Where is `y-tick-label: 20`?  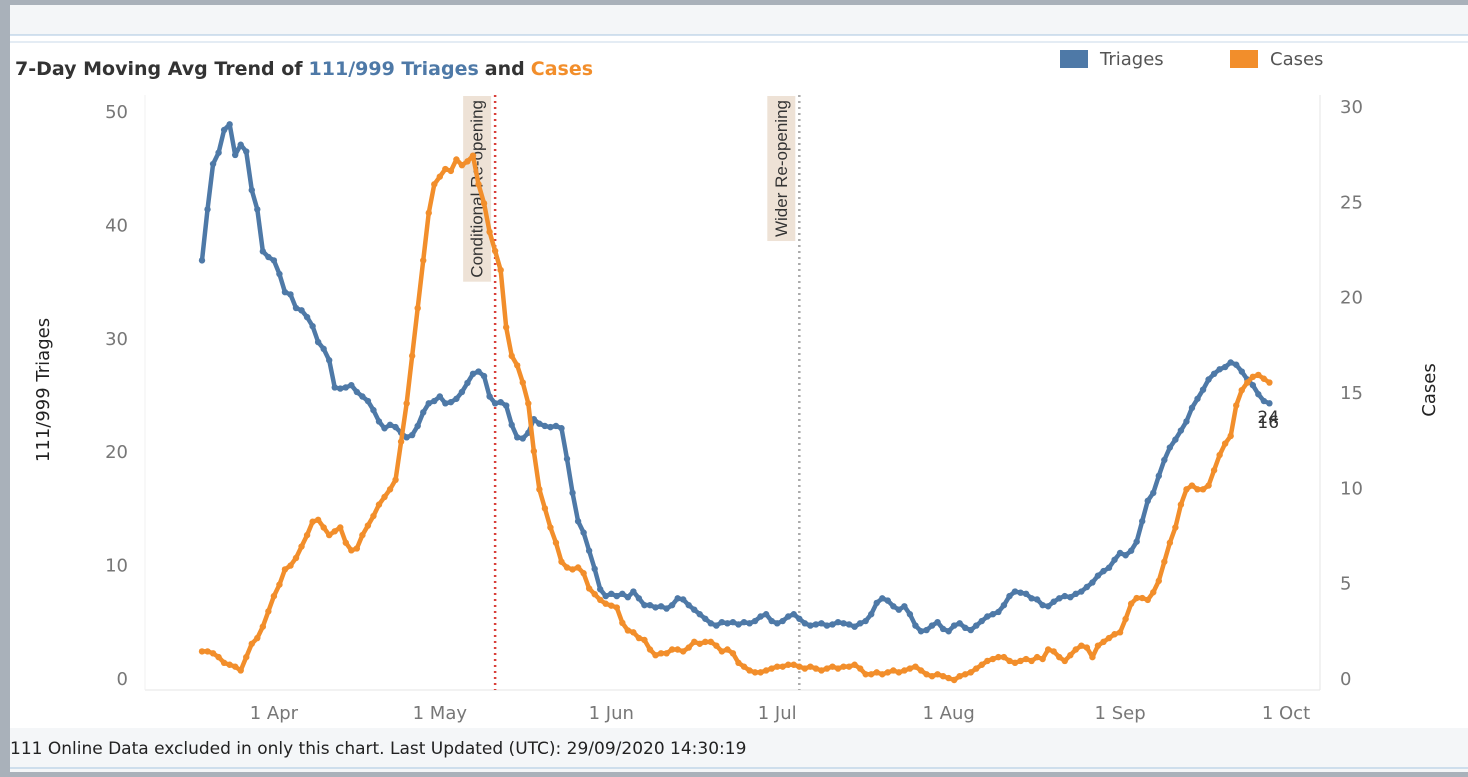 y-tick-label: 20 is located at coordinates (116, 452).